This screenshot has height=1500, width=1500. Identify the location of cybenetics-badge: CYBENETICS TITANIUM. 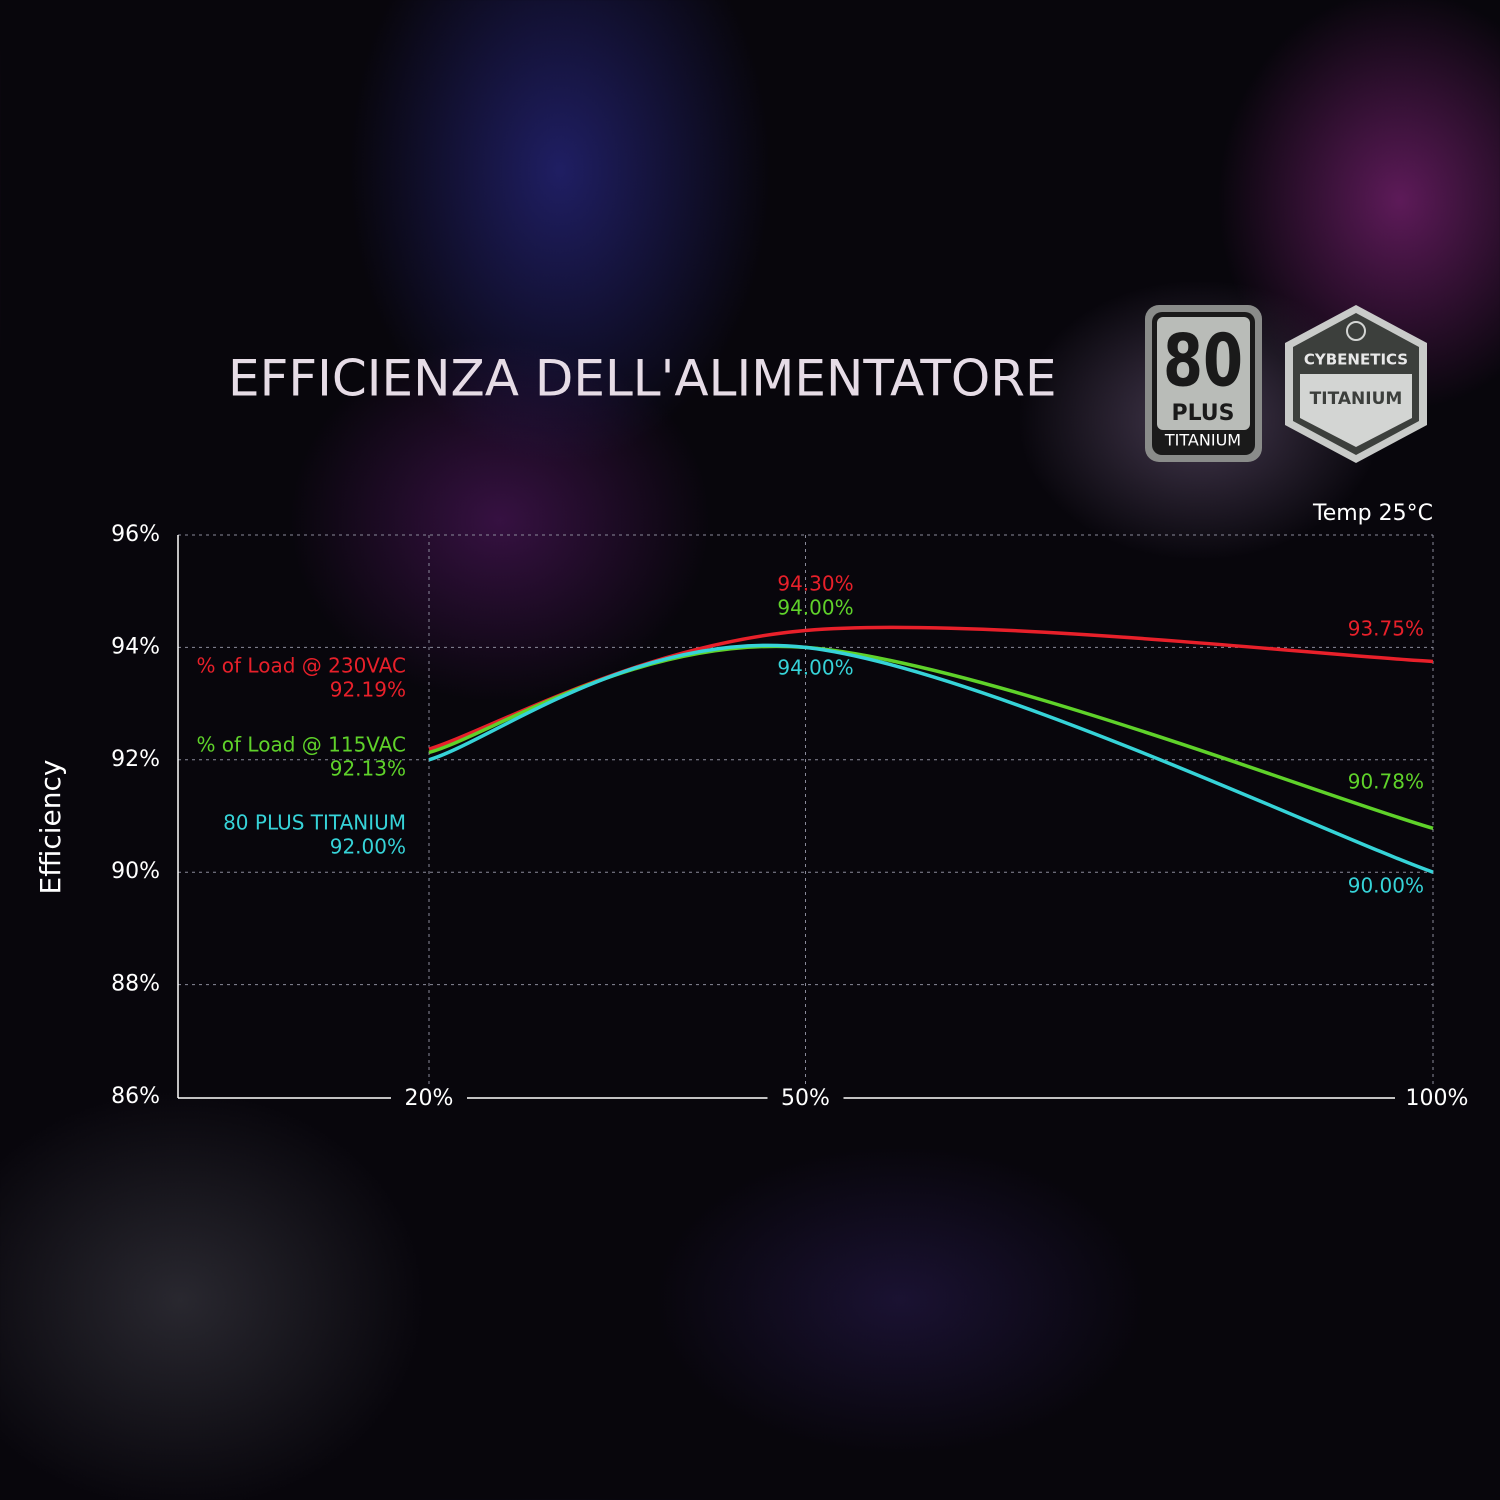
(1356, 384).